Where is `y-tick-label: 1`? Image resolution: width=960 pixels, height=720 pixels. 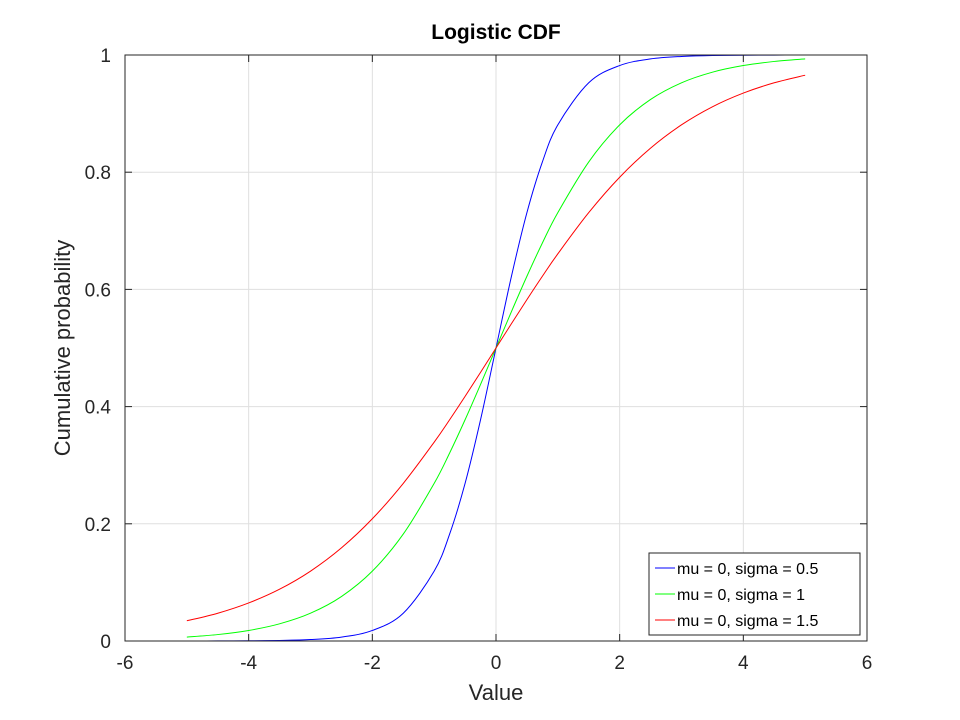
y-tick-label: 1 is located at coordinates (105, 56).